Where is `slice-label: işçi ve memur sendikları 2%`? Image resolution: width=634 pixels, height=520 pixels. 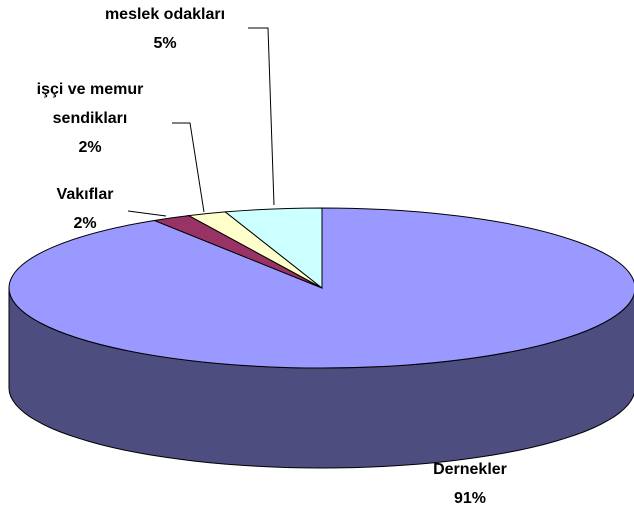 slice-label: işçi ve memur sendikları 2% is located at coordinates (90, 118).